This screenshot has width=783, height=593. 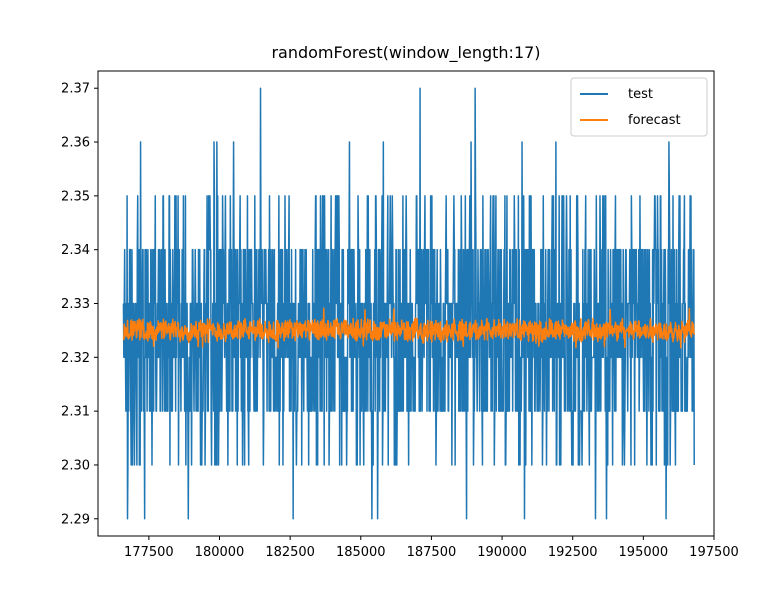 What do you see at coordinates (573, 552) in the screenshot?
I see `x-tick-label: 192500` at bounding box center [573, 552].